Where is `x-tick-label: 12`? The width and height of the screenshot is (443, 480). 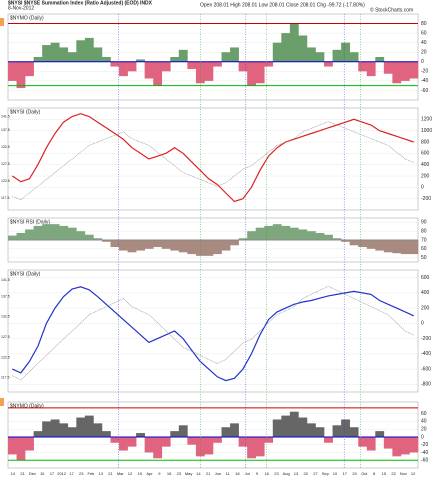
x-tick-label: 12 is located at coordinates (413, 473).